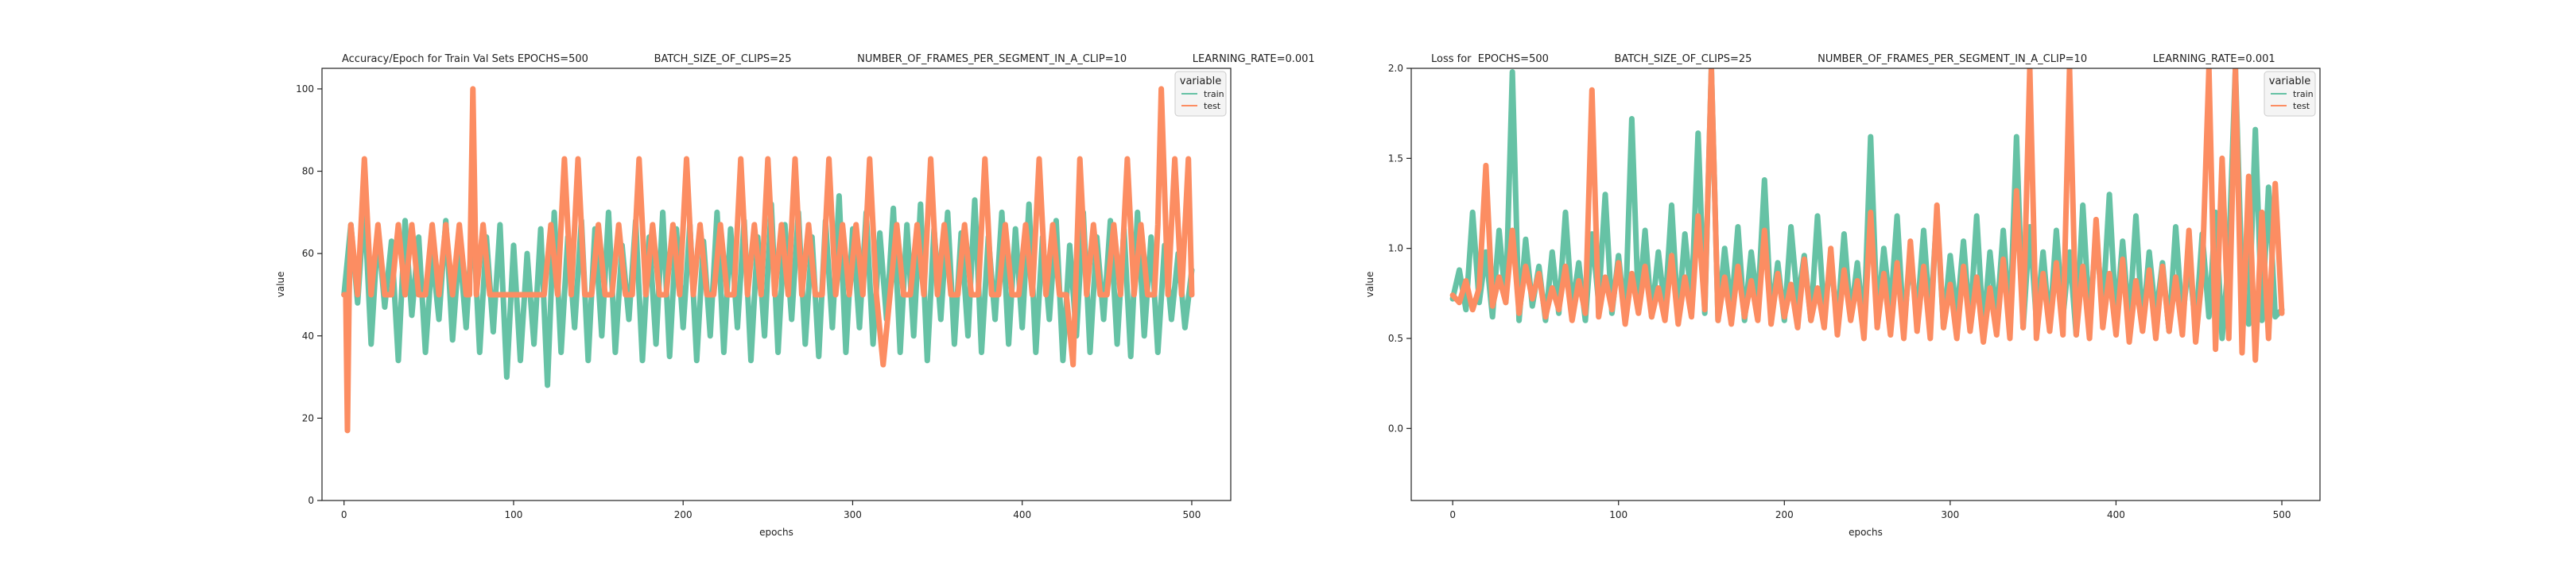 This screenshot has width=2576, height=572. What do you see at coordinates (311, 500) in the screenshot?
I see `y-tick-label: 0` at bounding box center [311, 500].